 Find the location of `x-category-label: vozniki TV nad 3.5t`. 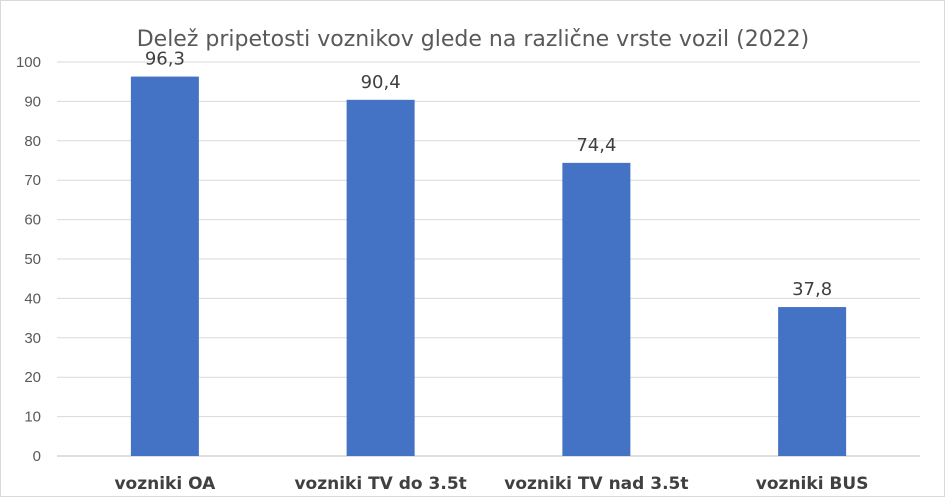

x-category-label: vozniki TV nad 3.5t is located at coordinates (596, 484).